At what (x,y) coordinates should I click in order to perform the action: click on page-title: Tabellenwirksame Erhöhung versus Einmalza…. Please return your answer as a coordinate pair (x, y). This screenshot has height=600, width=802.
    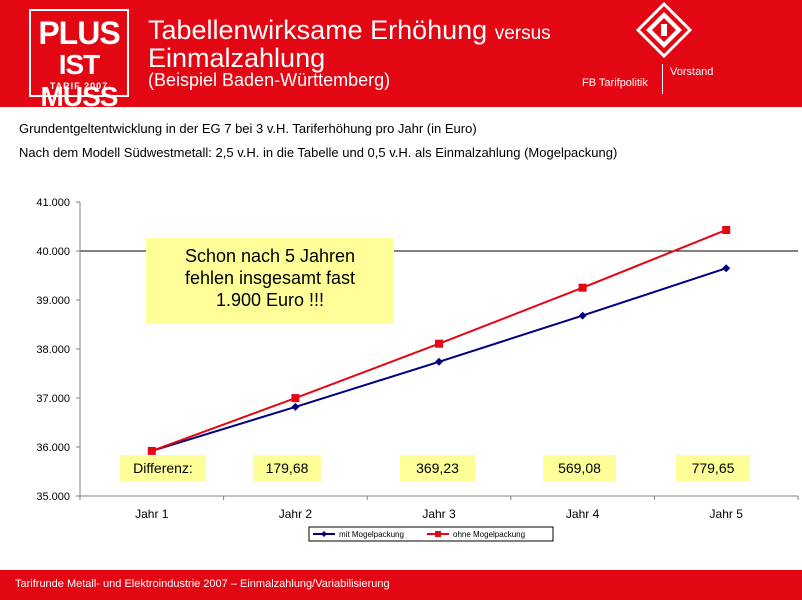
    Looking at the image, I should click on (383, 44).